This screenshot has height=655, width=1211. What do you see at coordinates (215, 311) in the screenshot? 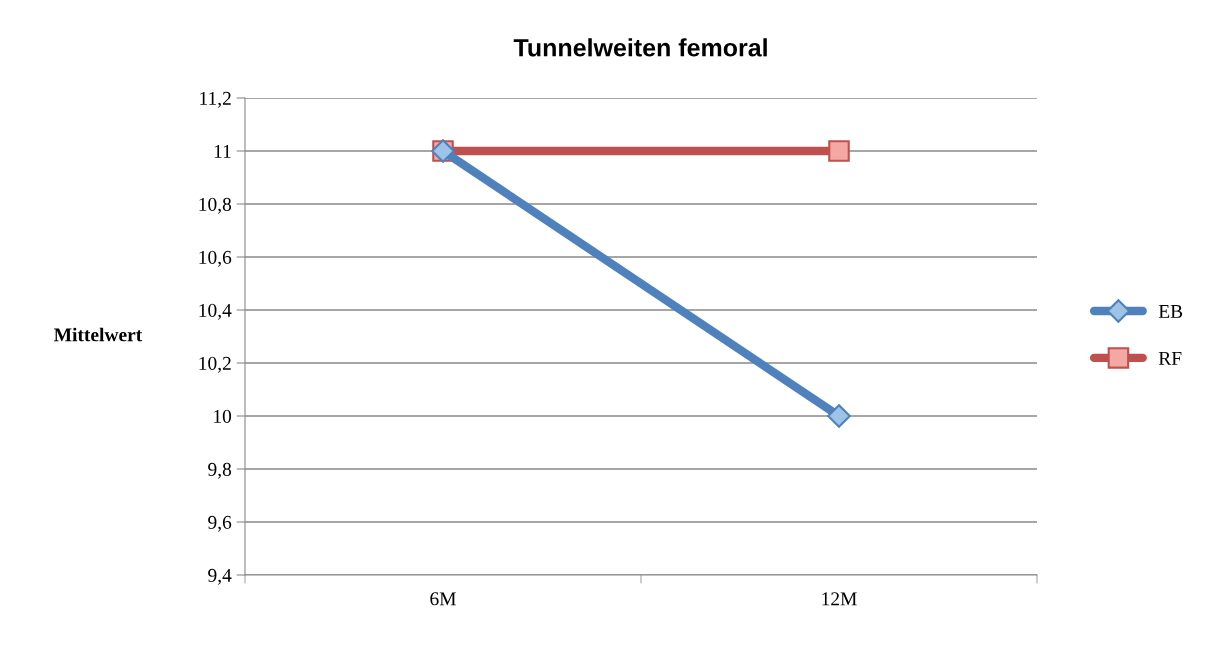
I see `y-tick-label: 10,4` at bounding box center [215, 311].